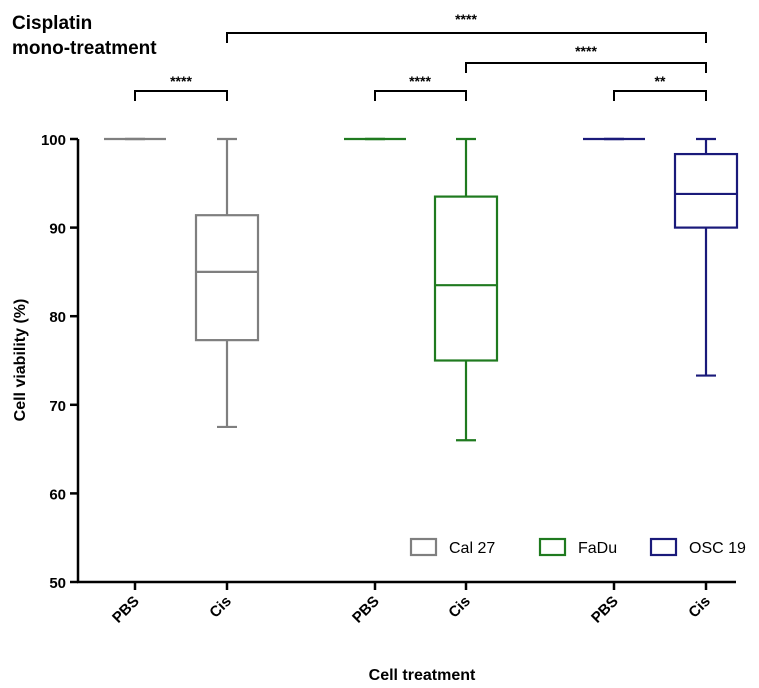 The height and width of the screenshot is (688, 759). What do you see at coordinates (57, 583) in the screenshot?
I see `y-tick-label: 50` at bounding box center [57, 583].